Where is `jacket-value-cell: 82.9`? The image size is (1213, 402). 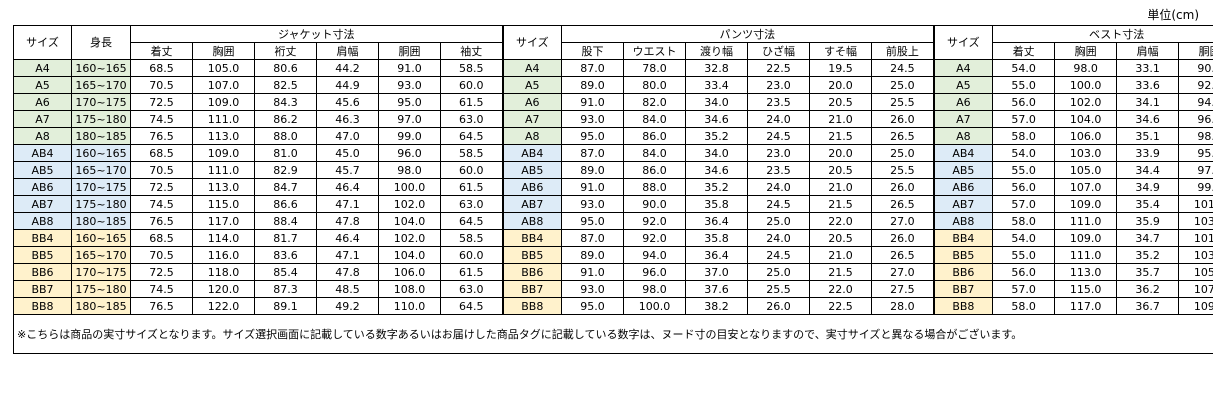
jacket-value-cell: 82.9 is located at coordinates (285, 170).